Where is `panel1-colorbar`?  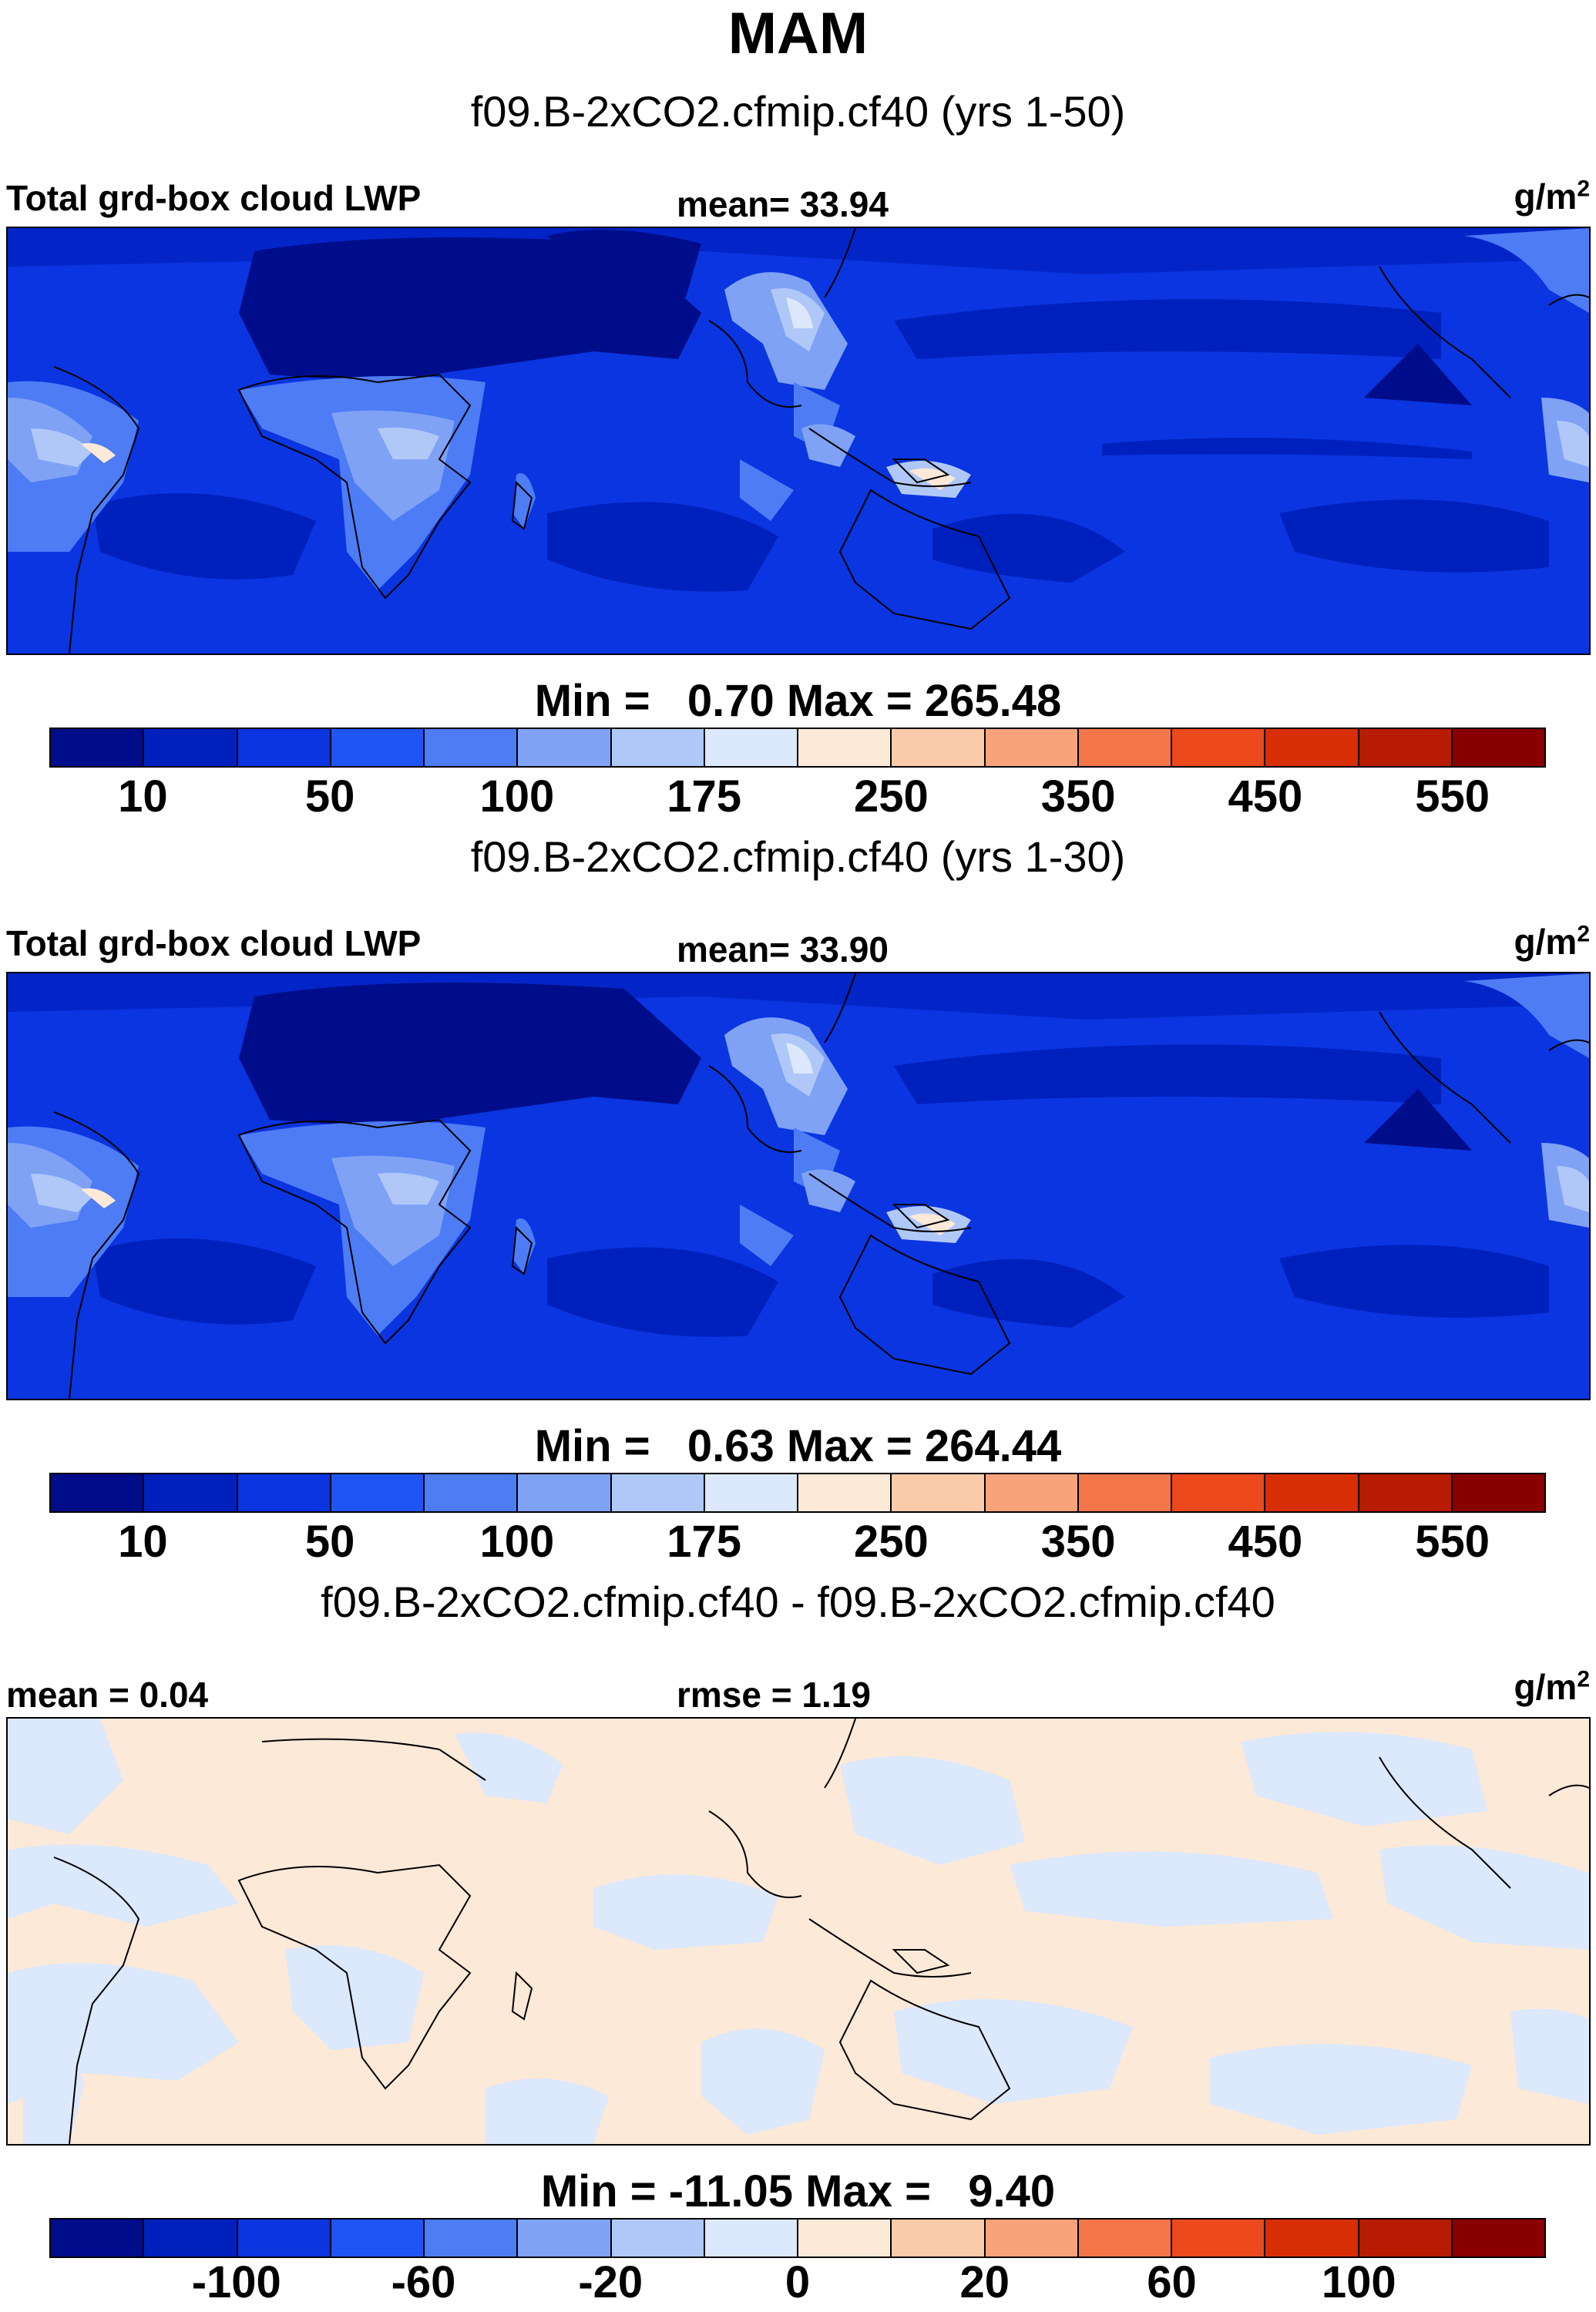
panel1-colorbar is located at coordinates (798, 748).